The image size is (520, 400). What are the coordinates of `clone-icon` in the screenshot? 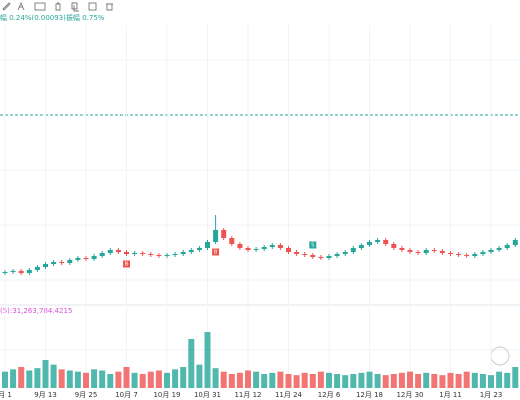 It's located at (75, 7).